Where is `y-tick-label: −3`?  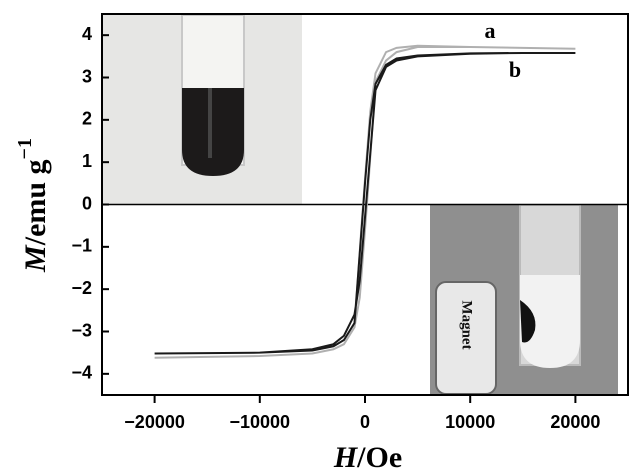 y-tick-label: −3 is located at coordinates (81, 330).